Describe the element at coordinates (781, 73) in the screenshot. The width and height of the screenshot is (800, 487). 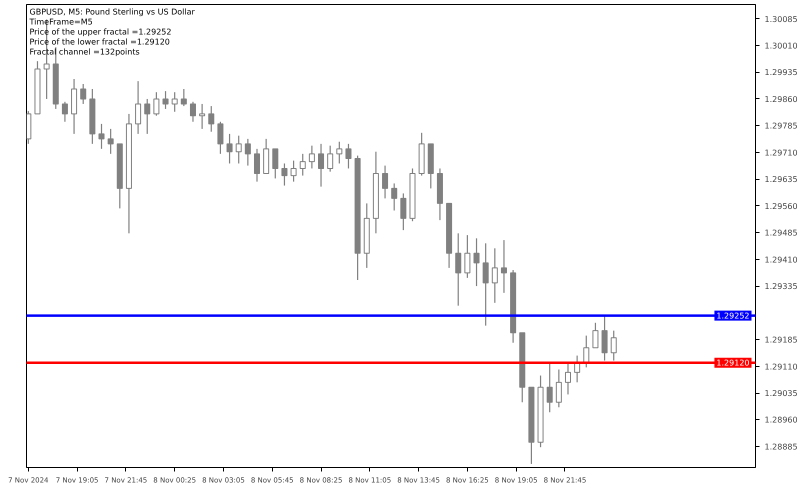
I see `y-tick-label: 1.29935` at that location.